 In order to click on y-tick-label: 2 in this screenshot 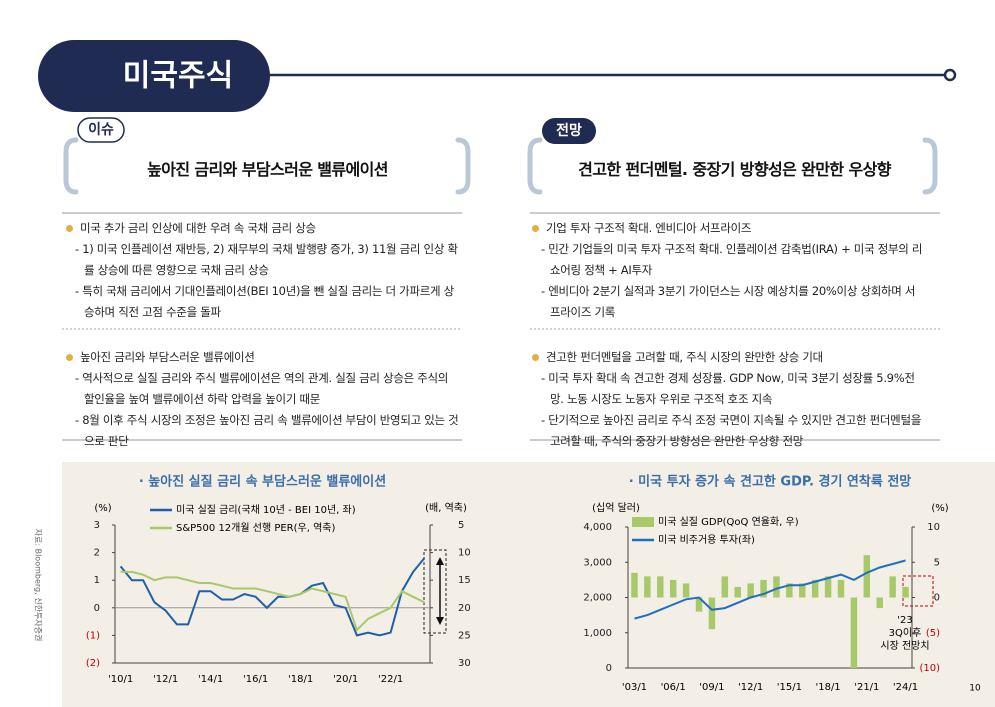, I will do `click(97, 553)`.